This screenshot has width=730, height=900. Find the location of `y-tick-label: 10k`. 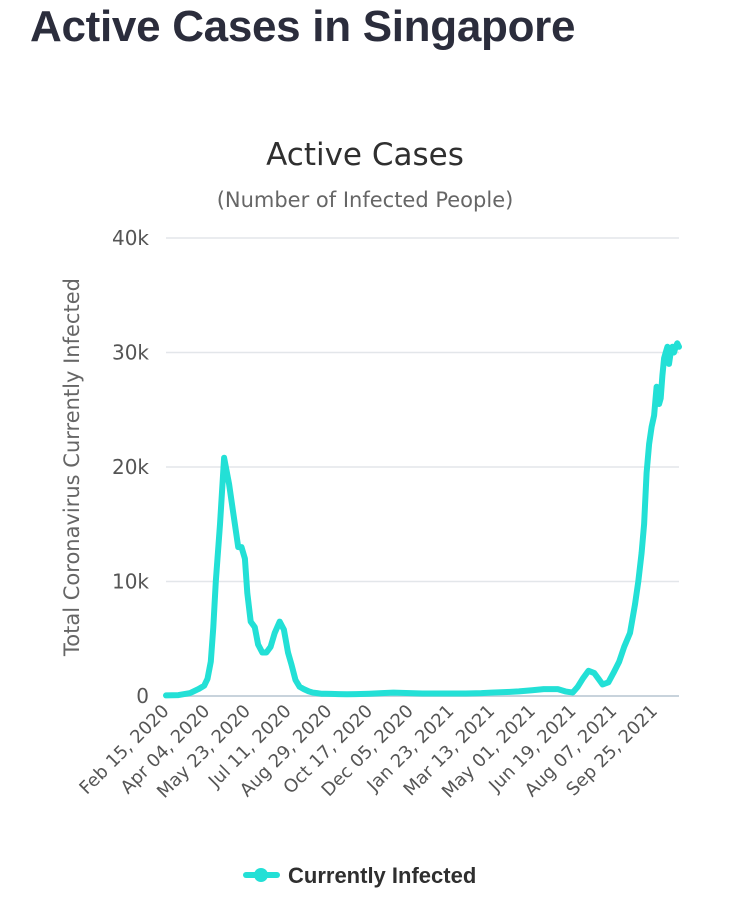

y-tick-label: 10k is located at coordinates (130, 582).